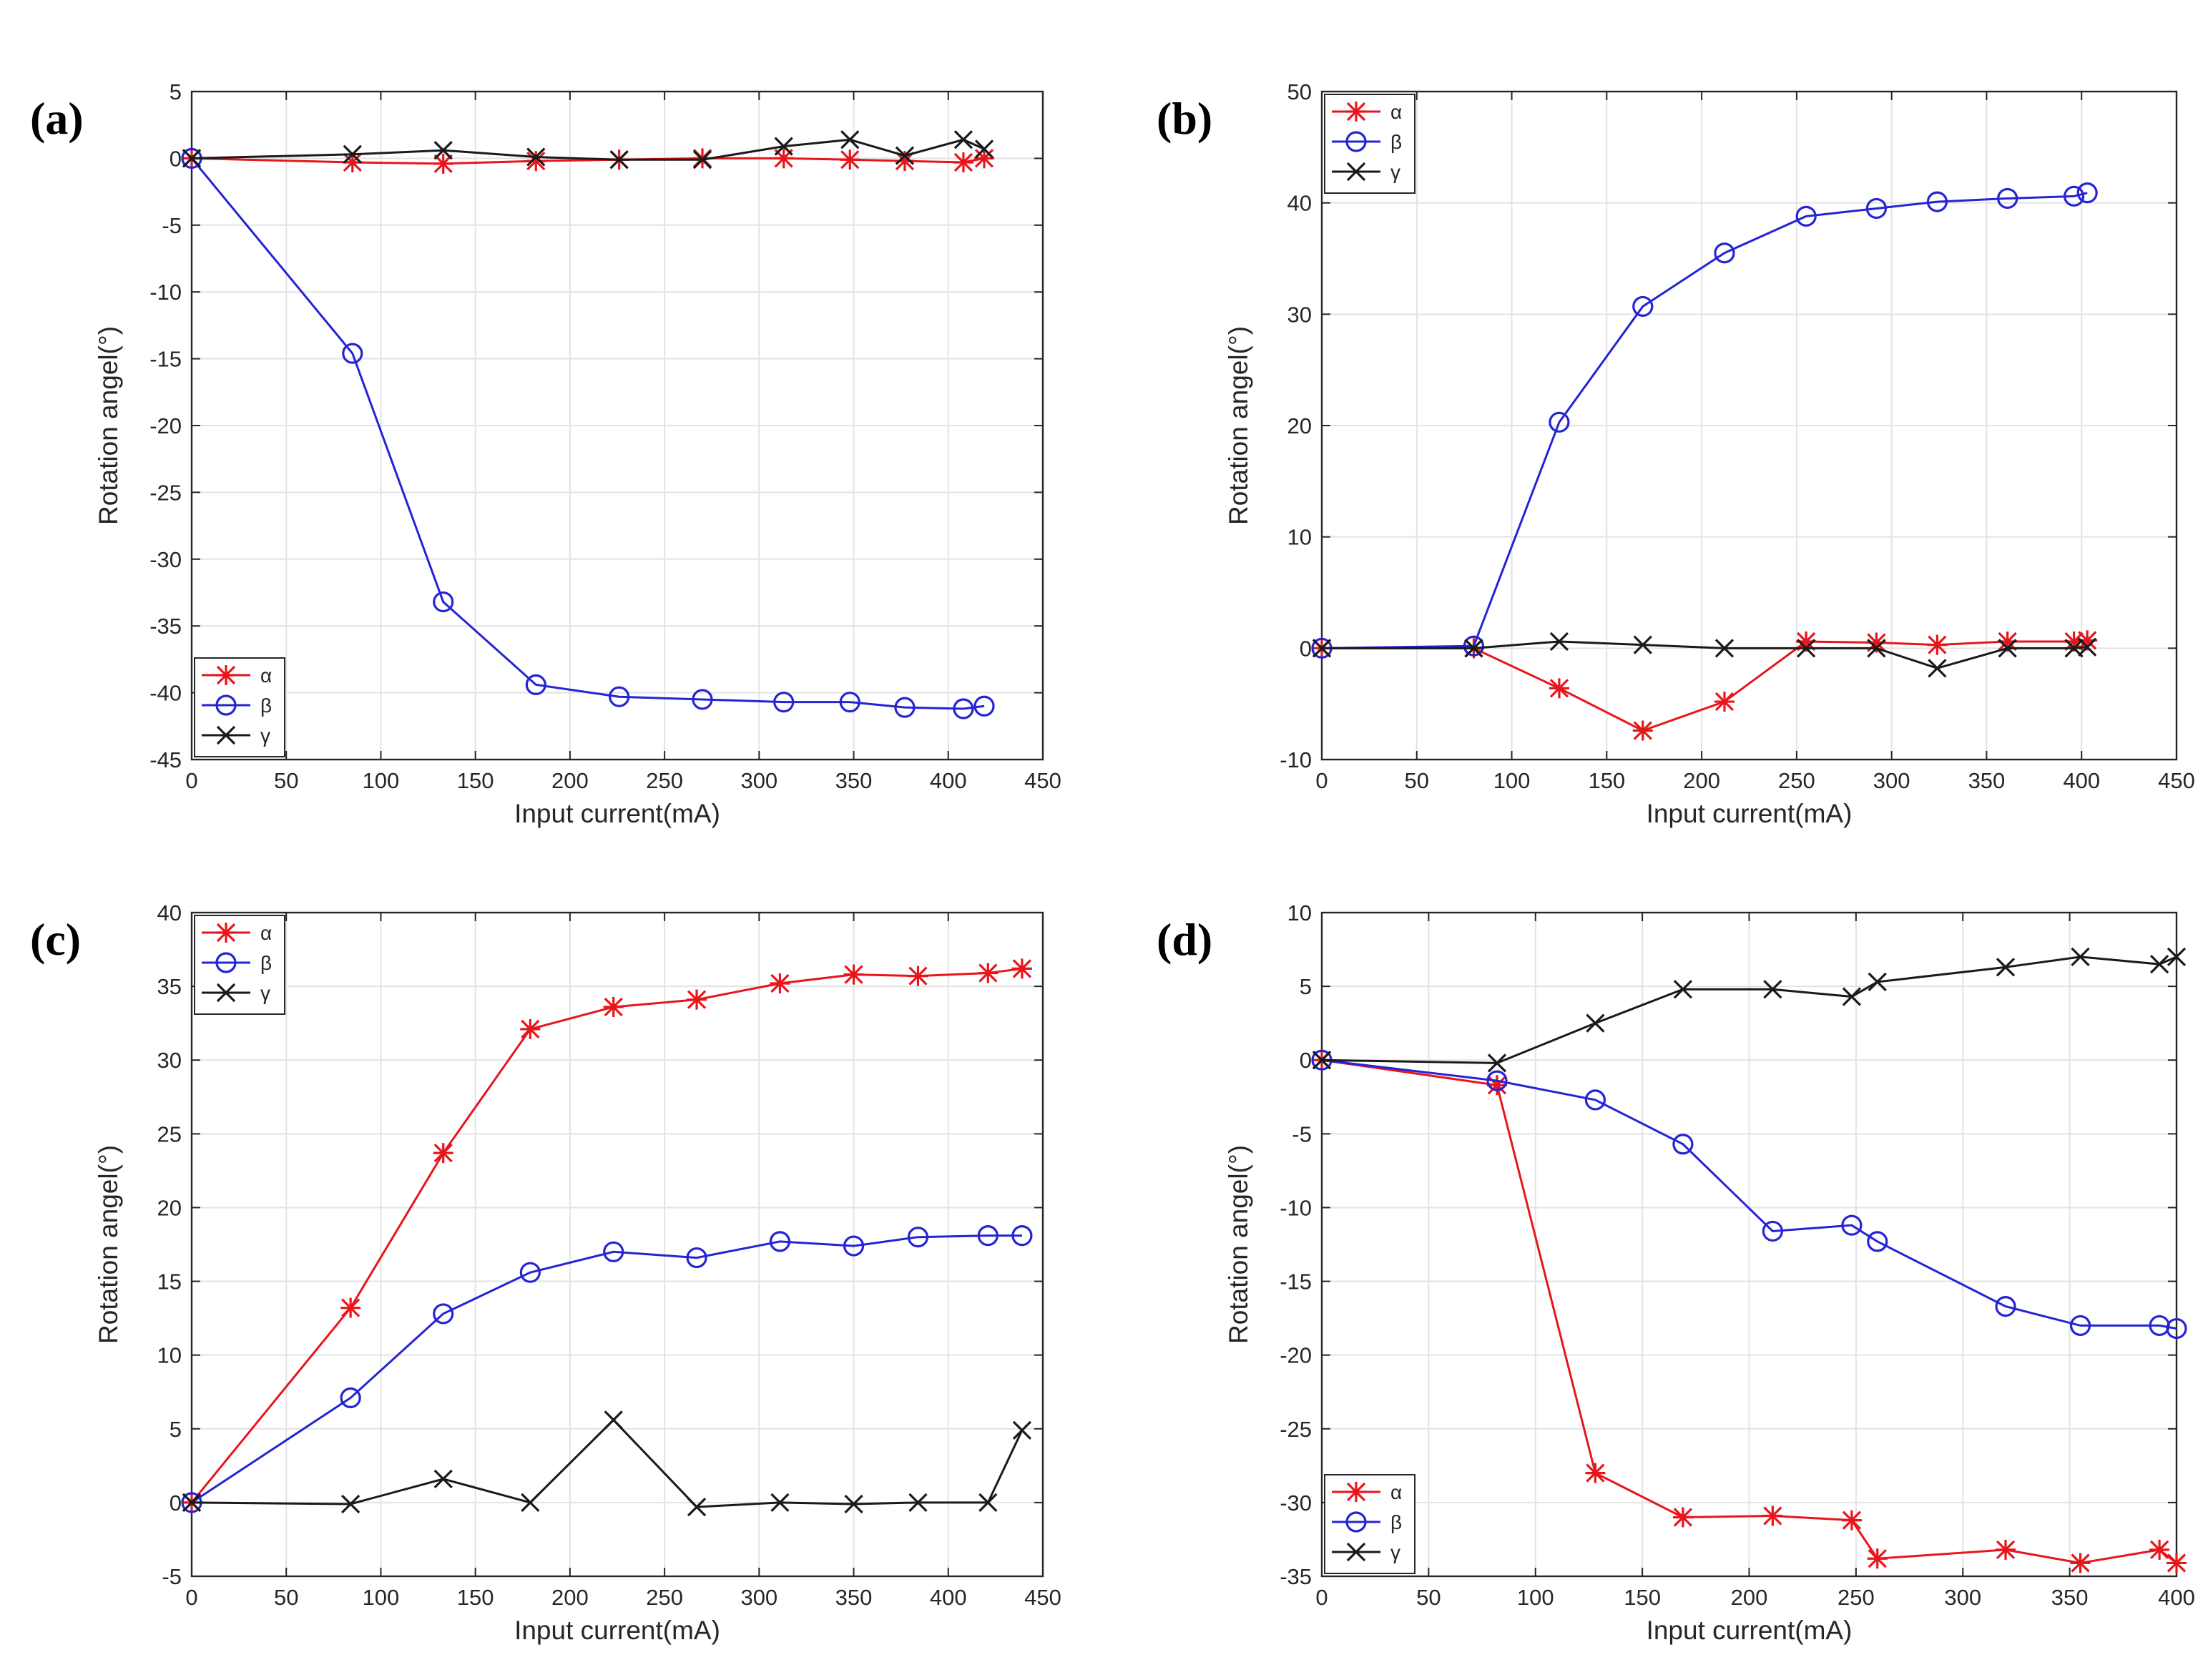 The height and width of the screenshot is (1680, 2208). I want to click on y-tick-label: 15, so click(169, 1282).